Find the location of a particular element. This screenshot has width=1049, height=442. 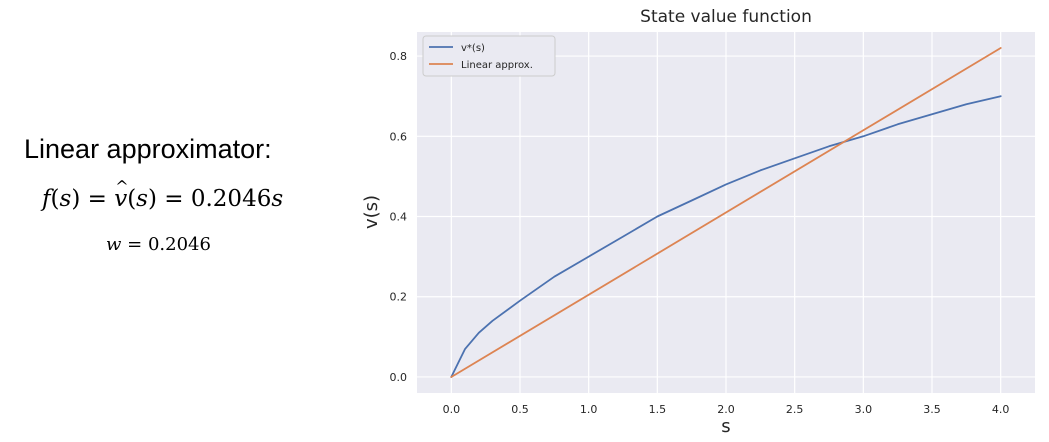

approximator-formula: f(s) = v(s) = 0.2046s is located at coordinates (163, 194).